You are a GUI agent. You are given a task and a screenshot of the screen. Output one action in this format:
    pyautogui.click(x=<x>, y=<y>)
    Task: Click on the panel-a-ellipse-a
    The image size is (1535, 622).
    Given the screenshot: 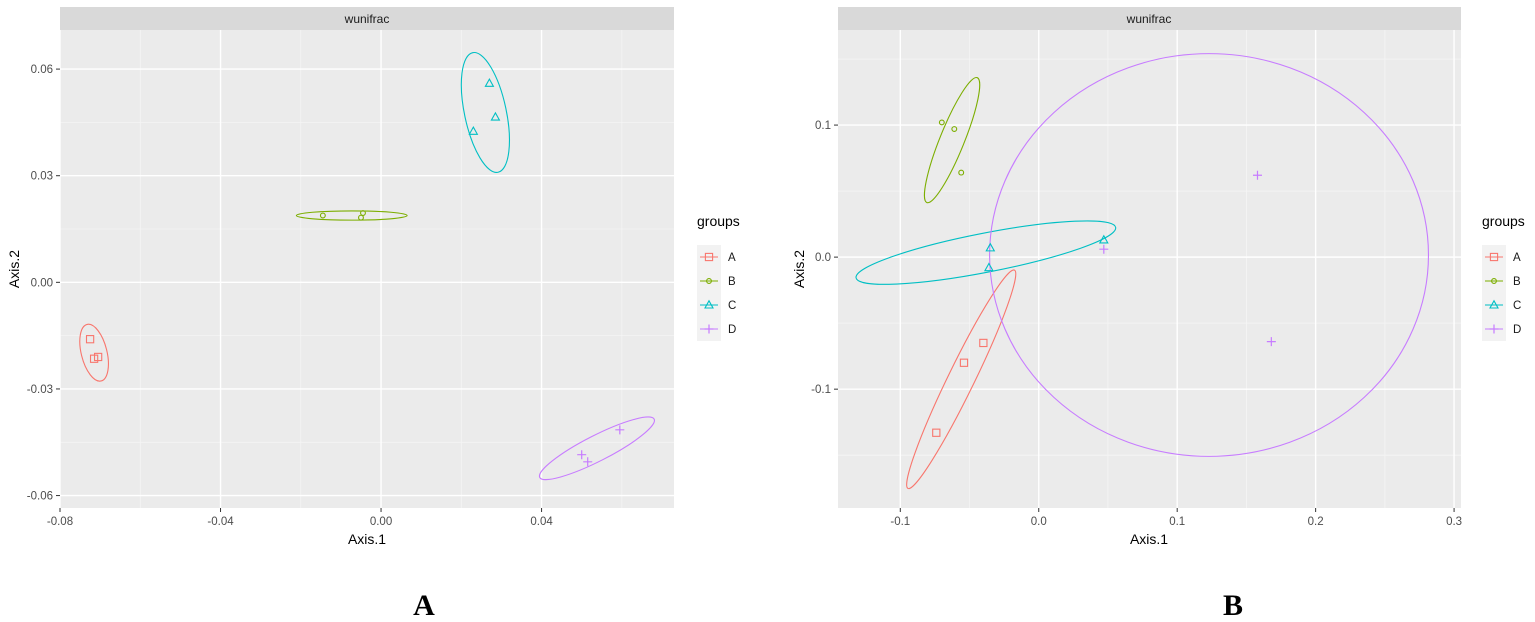 What is the action you would take?
    pyautogui.click(x=94, y=352)
    